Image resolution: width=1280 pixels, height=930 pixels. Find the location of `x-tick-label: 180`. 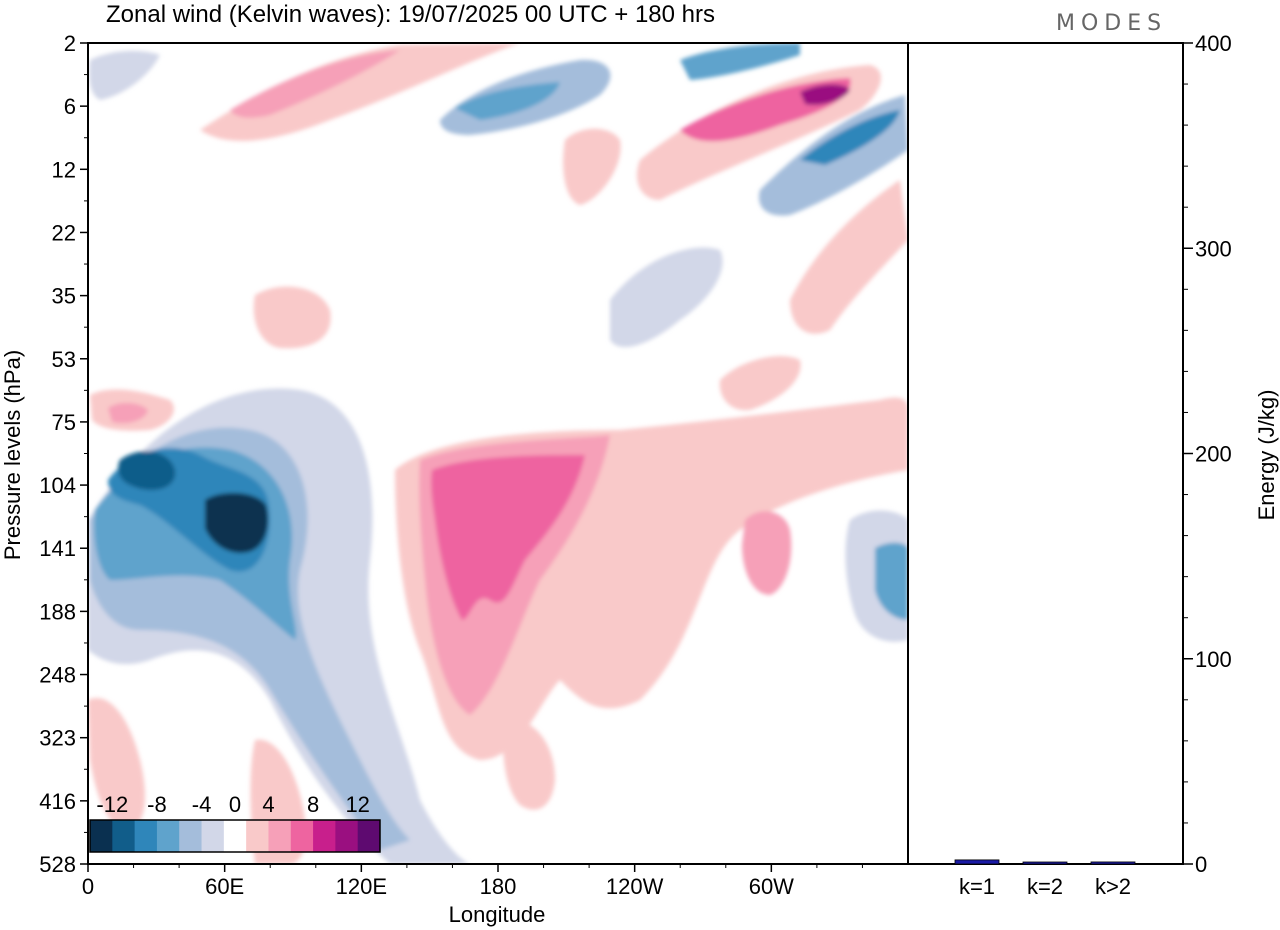

x-tick-label: 180 is located at coordinates (498, 886).